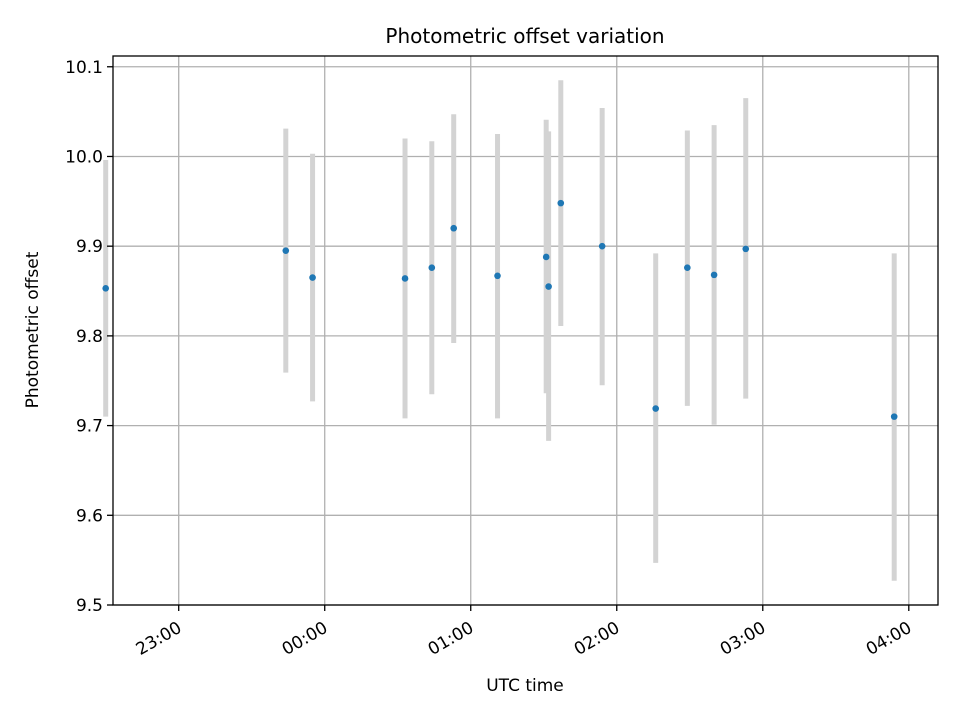  Describe the element at coordinates (84, 157) in the screenshot. I see `y-tick-label: 10.0` at that location.